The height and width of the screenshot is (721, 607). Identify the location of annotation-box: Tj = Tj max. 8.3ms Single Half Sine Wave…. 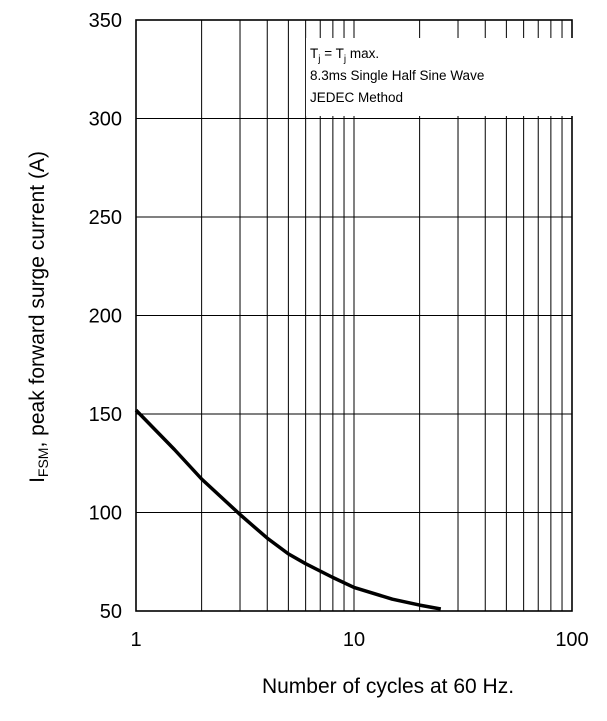
(441, 77).